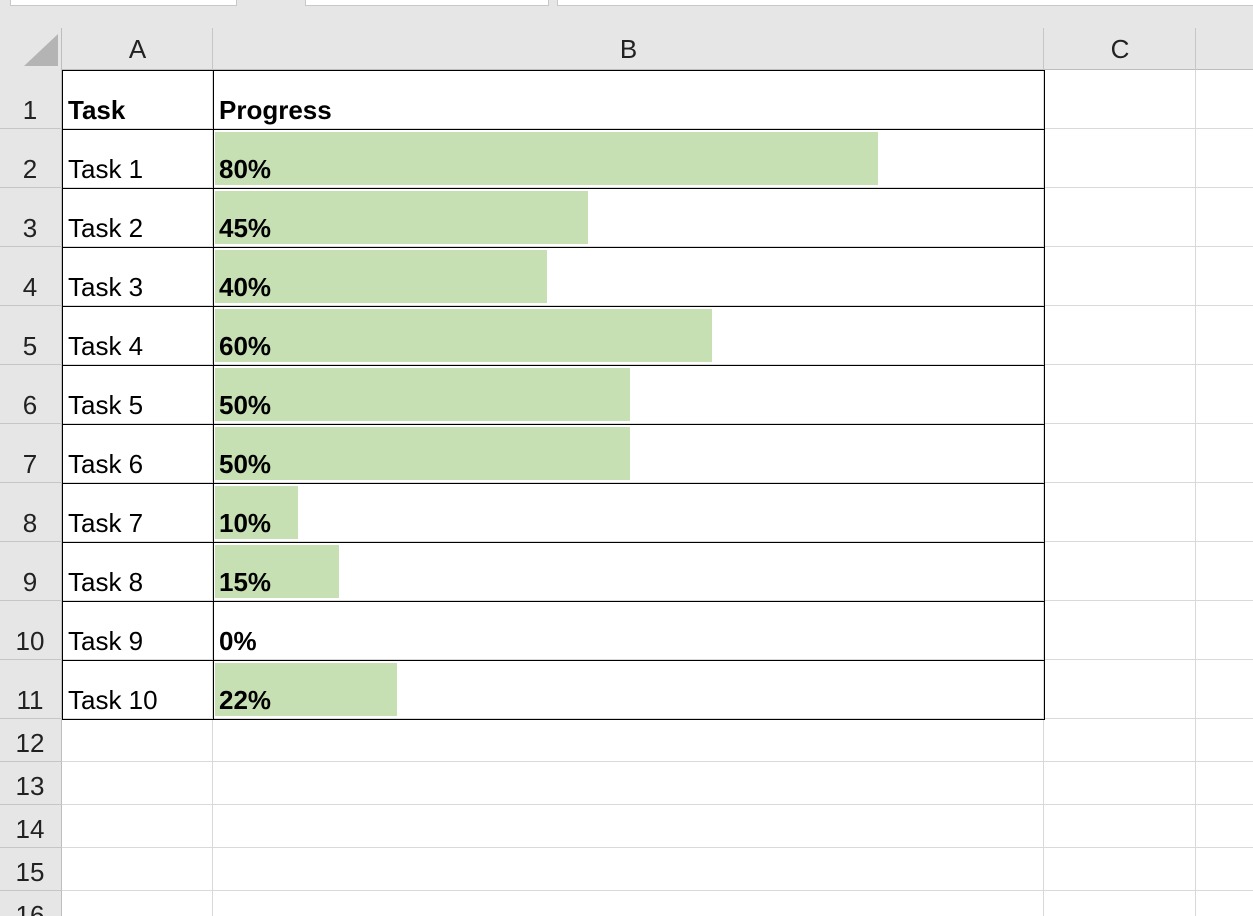  What do you see at coordinates (138, 513) in the screenshot?
I see `cell: Task 7` at bounding box center [138, 513].